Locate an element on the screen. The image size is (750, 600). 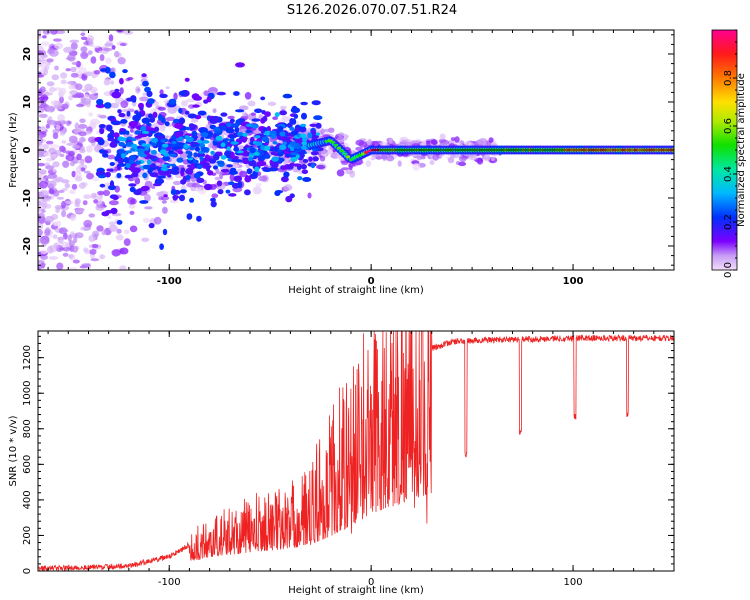
snr-y-tick-label: 600 is located at coordinates (27, 464).